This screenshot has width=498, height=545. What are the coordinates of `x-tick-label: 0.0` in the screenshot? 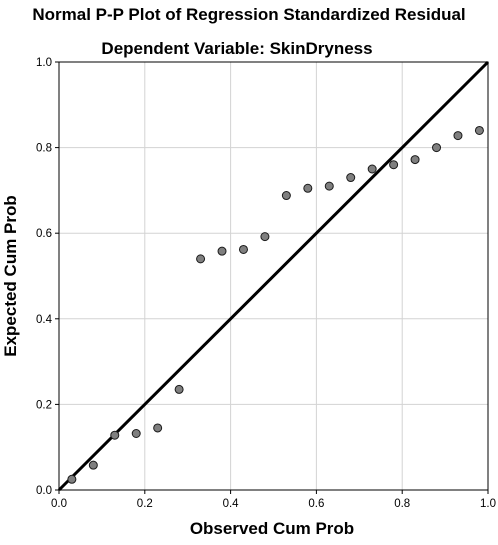 It's located at (59, 504).